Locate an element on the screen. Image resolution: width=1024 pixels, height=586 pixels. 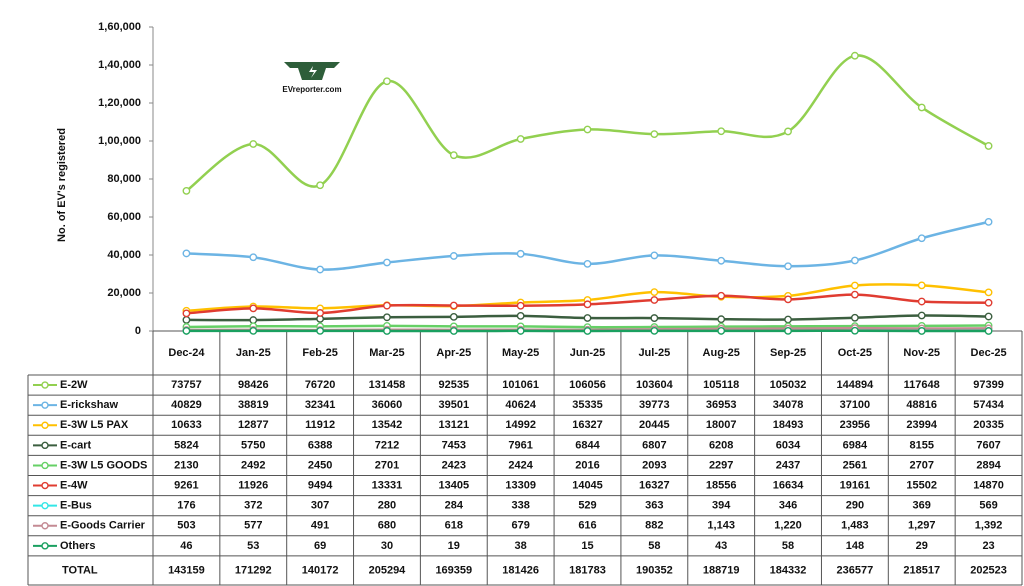
table-cell: 369 is located at coordinates (922, 506).